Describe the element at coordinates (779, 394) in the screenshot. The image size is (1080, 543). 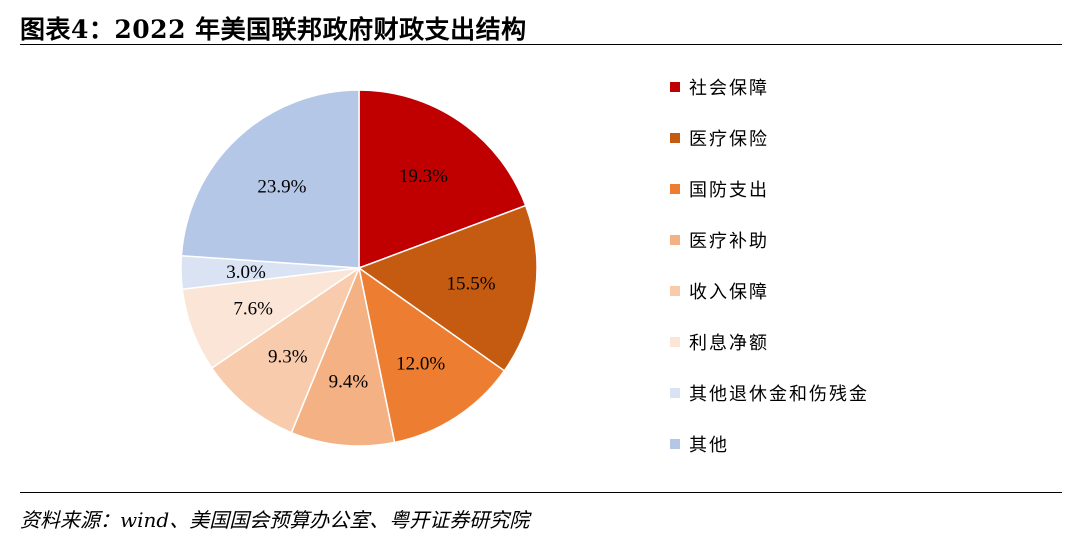
I see `legend-label-6: 其他退休金和伤残金` at that location.